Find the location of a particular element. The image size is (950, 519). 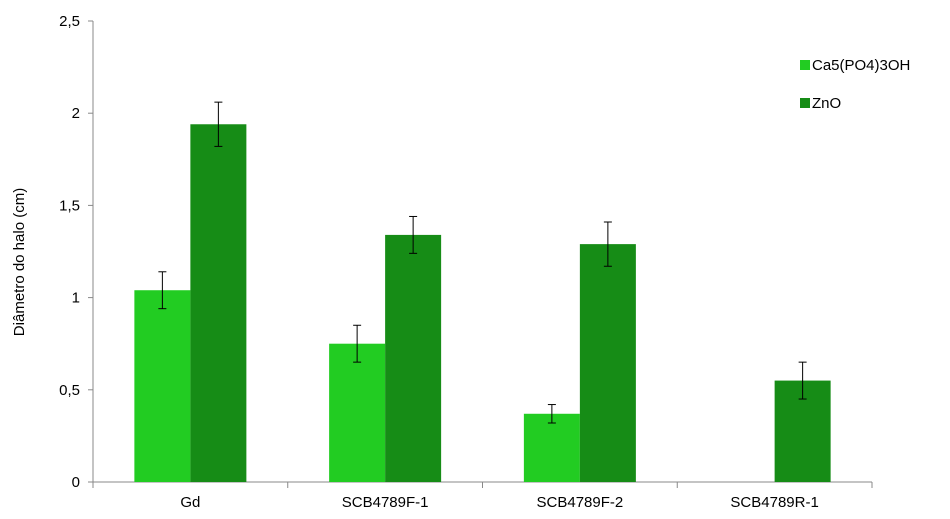

x-tick-label: SCB4789F-1 is located at coordinates (385, 502).